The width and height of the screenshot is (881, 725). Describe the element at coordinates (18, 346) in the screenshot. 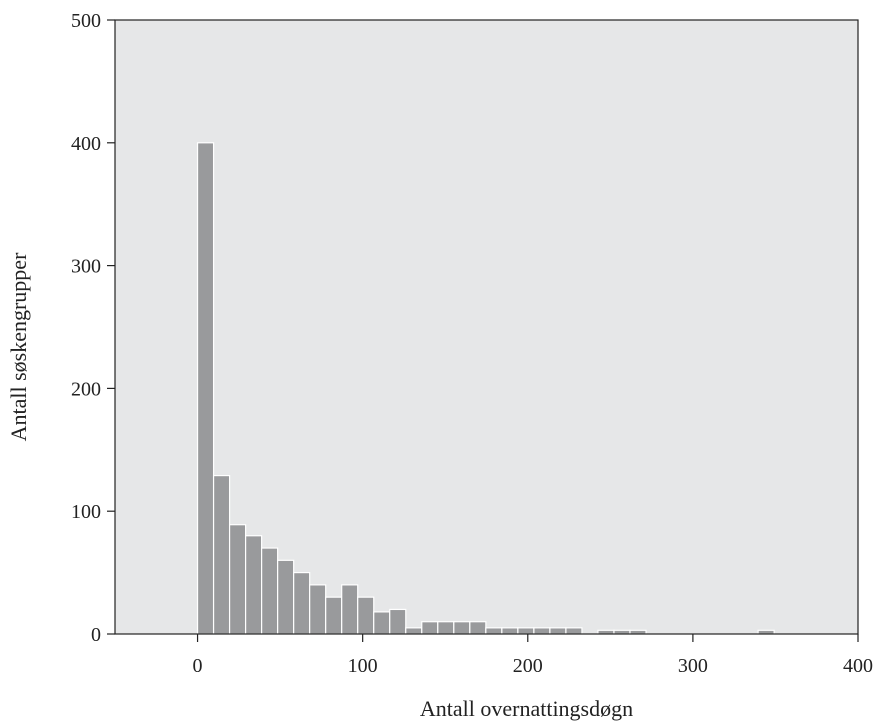

I see `y-axis-label: Antall søskengrupper` at that location.